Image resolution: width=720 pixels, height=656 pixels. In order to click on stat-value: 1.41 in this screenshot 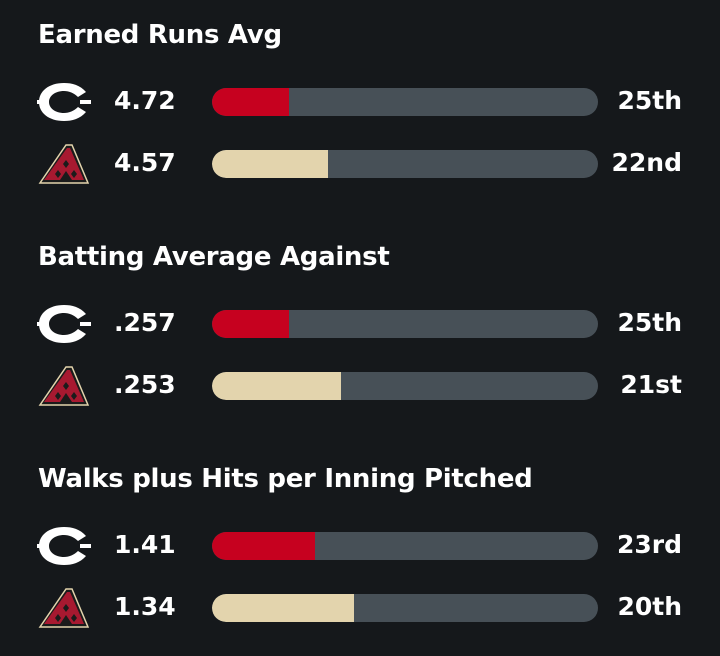, I will do `click(145, 544)`.